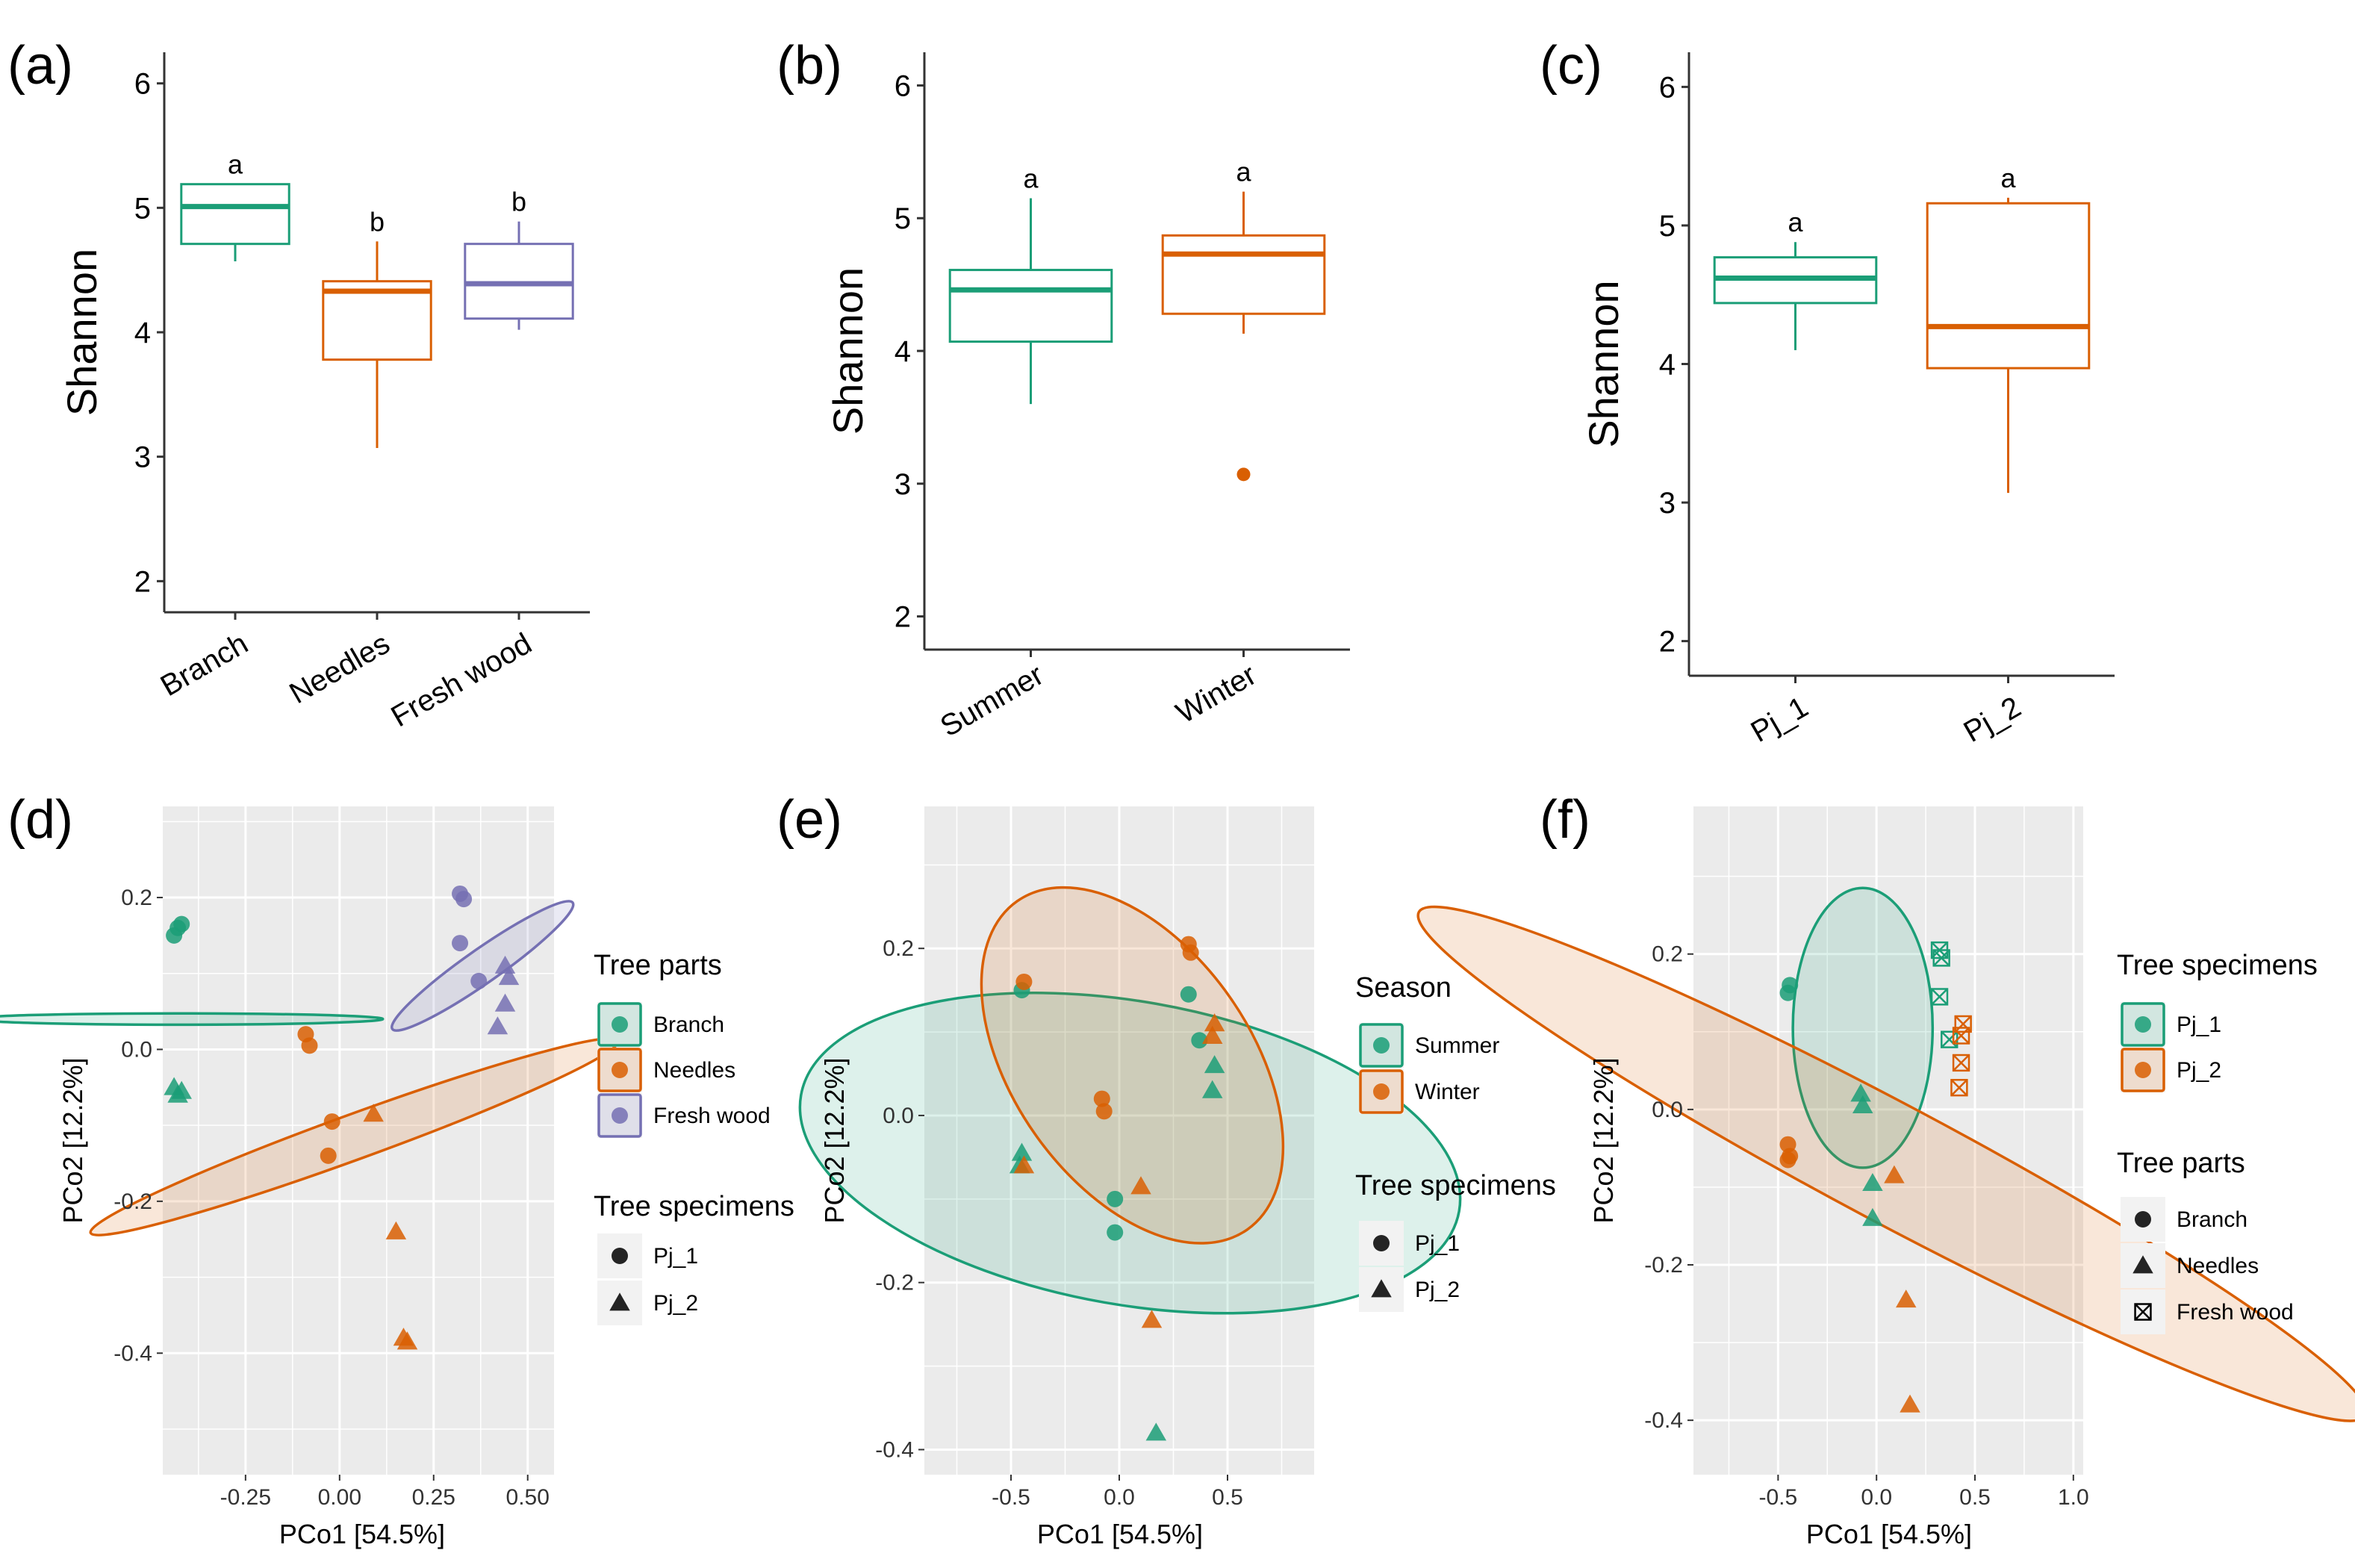  What do you see at coordinates (1403, 988) in the screenshot?
I see `legend-title: Season` at bounding box center [1403, 988].